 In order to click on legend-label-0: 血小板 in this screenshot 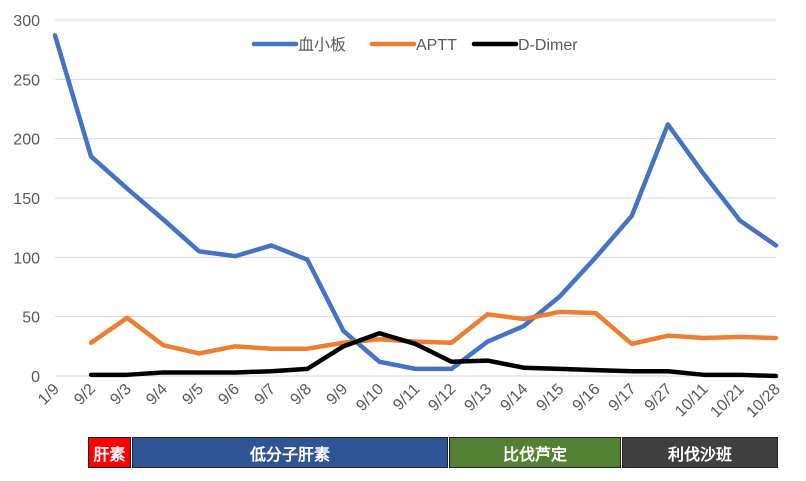, I will do `click(322, 45)`.